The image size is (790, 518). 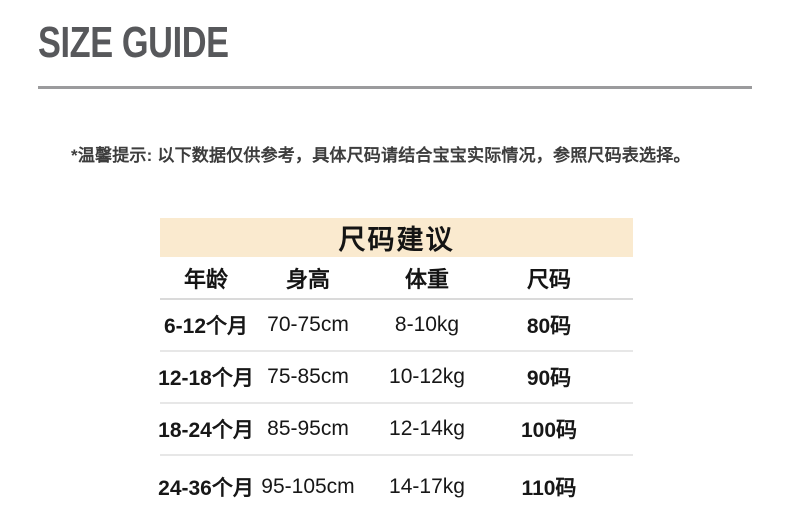 I want to click on table-row: 18-24个月 85-95cm 12-14kg 100码, so click(x=395, y=430).